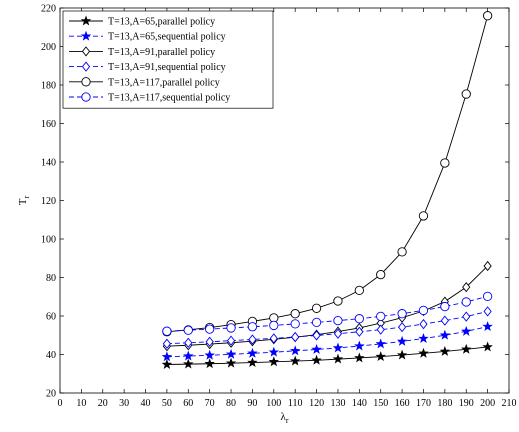  What do you see at coordinates (402, 403) in the screenshot?
I see `x-tick-label: 160` at bounding box center [402, 403].